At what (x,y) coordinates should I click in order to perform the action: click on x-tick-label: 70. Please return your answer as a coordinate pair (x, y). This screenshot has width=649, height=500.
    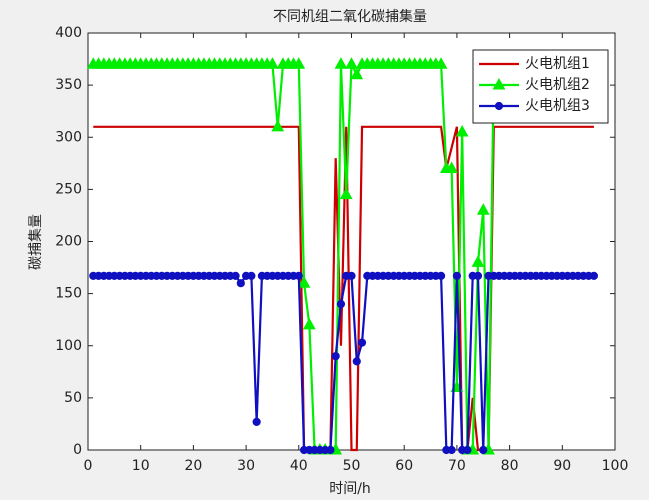
    Looking at the image, I should click on (457, 466).